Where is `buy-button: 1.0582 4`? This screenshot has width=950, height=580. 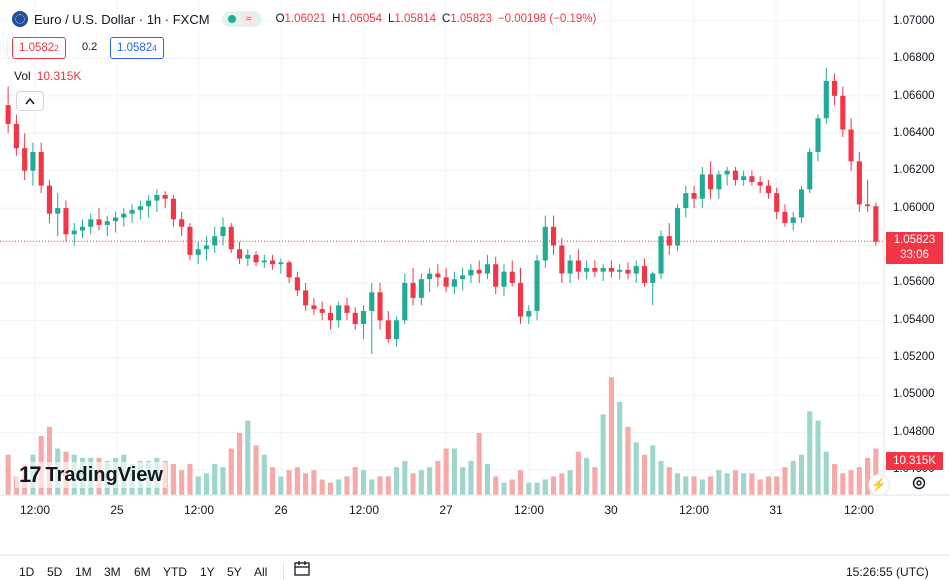
buy-button: 1.0582 4 is located at coordinates (137, 48).